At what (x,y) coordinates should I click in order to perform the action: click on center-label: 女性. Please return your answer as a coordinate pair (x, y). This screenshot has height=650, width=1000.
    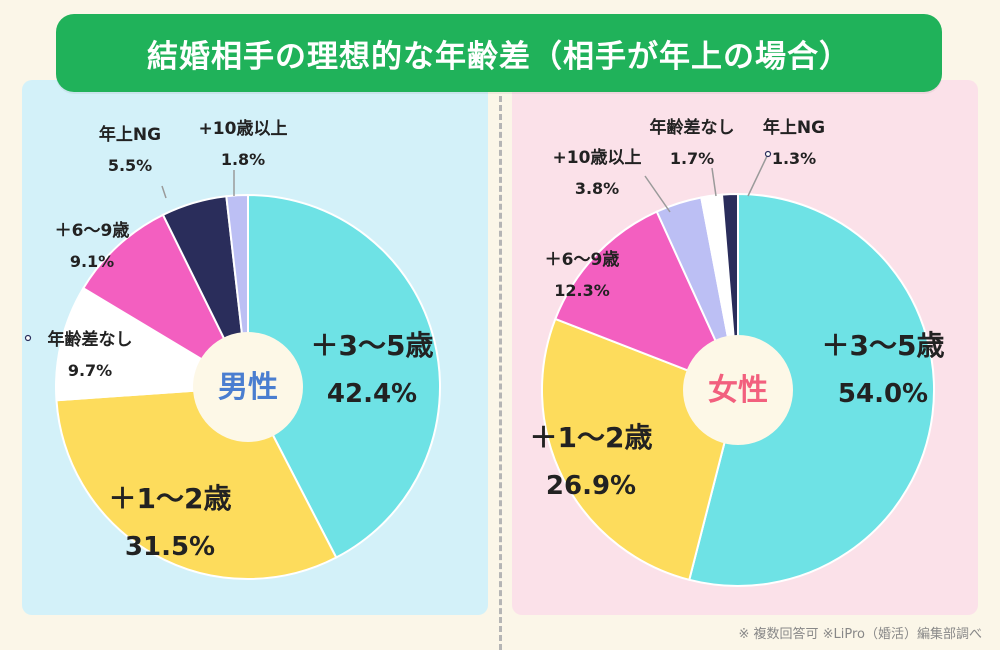
    Looking at the image, I should click on (738, 390).